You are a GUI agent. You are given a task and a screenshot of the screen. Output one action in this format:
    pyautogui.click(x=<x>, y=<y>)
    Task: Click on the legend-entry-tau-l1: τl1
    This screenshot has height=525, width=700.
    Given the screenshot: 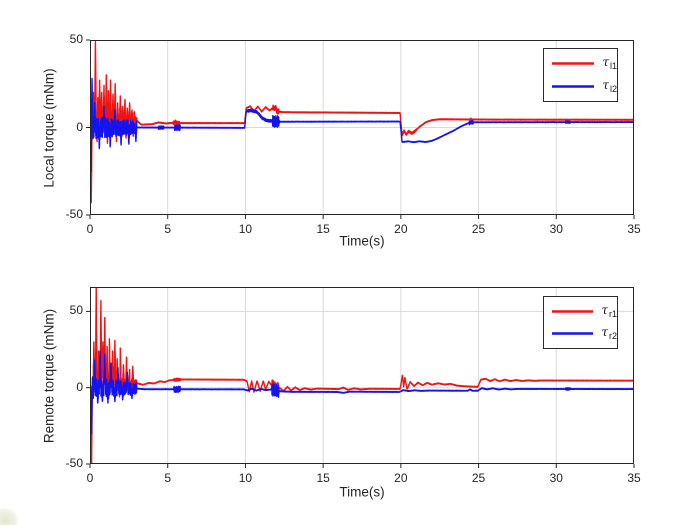 What is the action you would take?
    pyautogui.click(x=580, y=63)
    